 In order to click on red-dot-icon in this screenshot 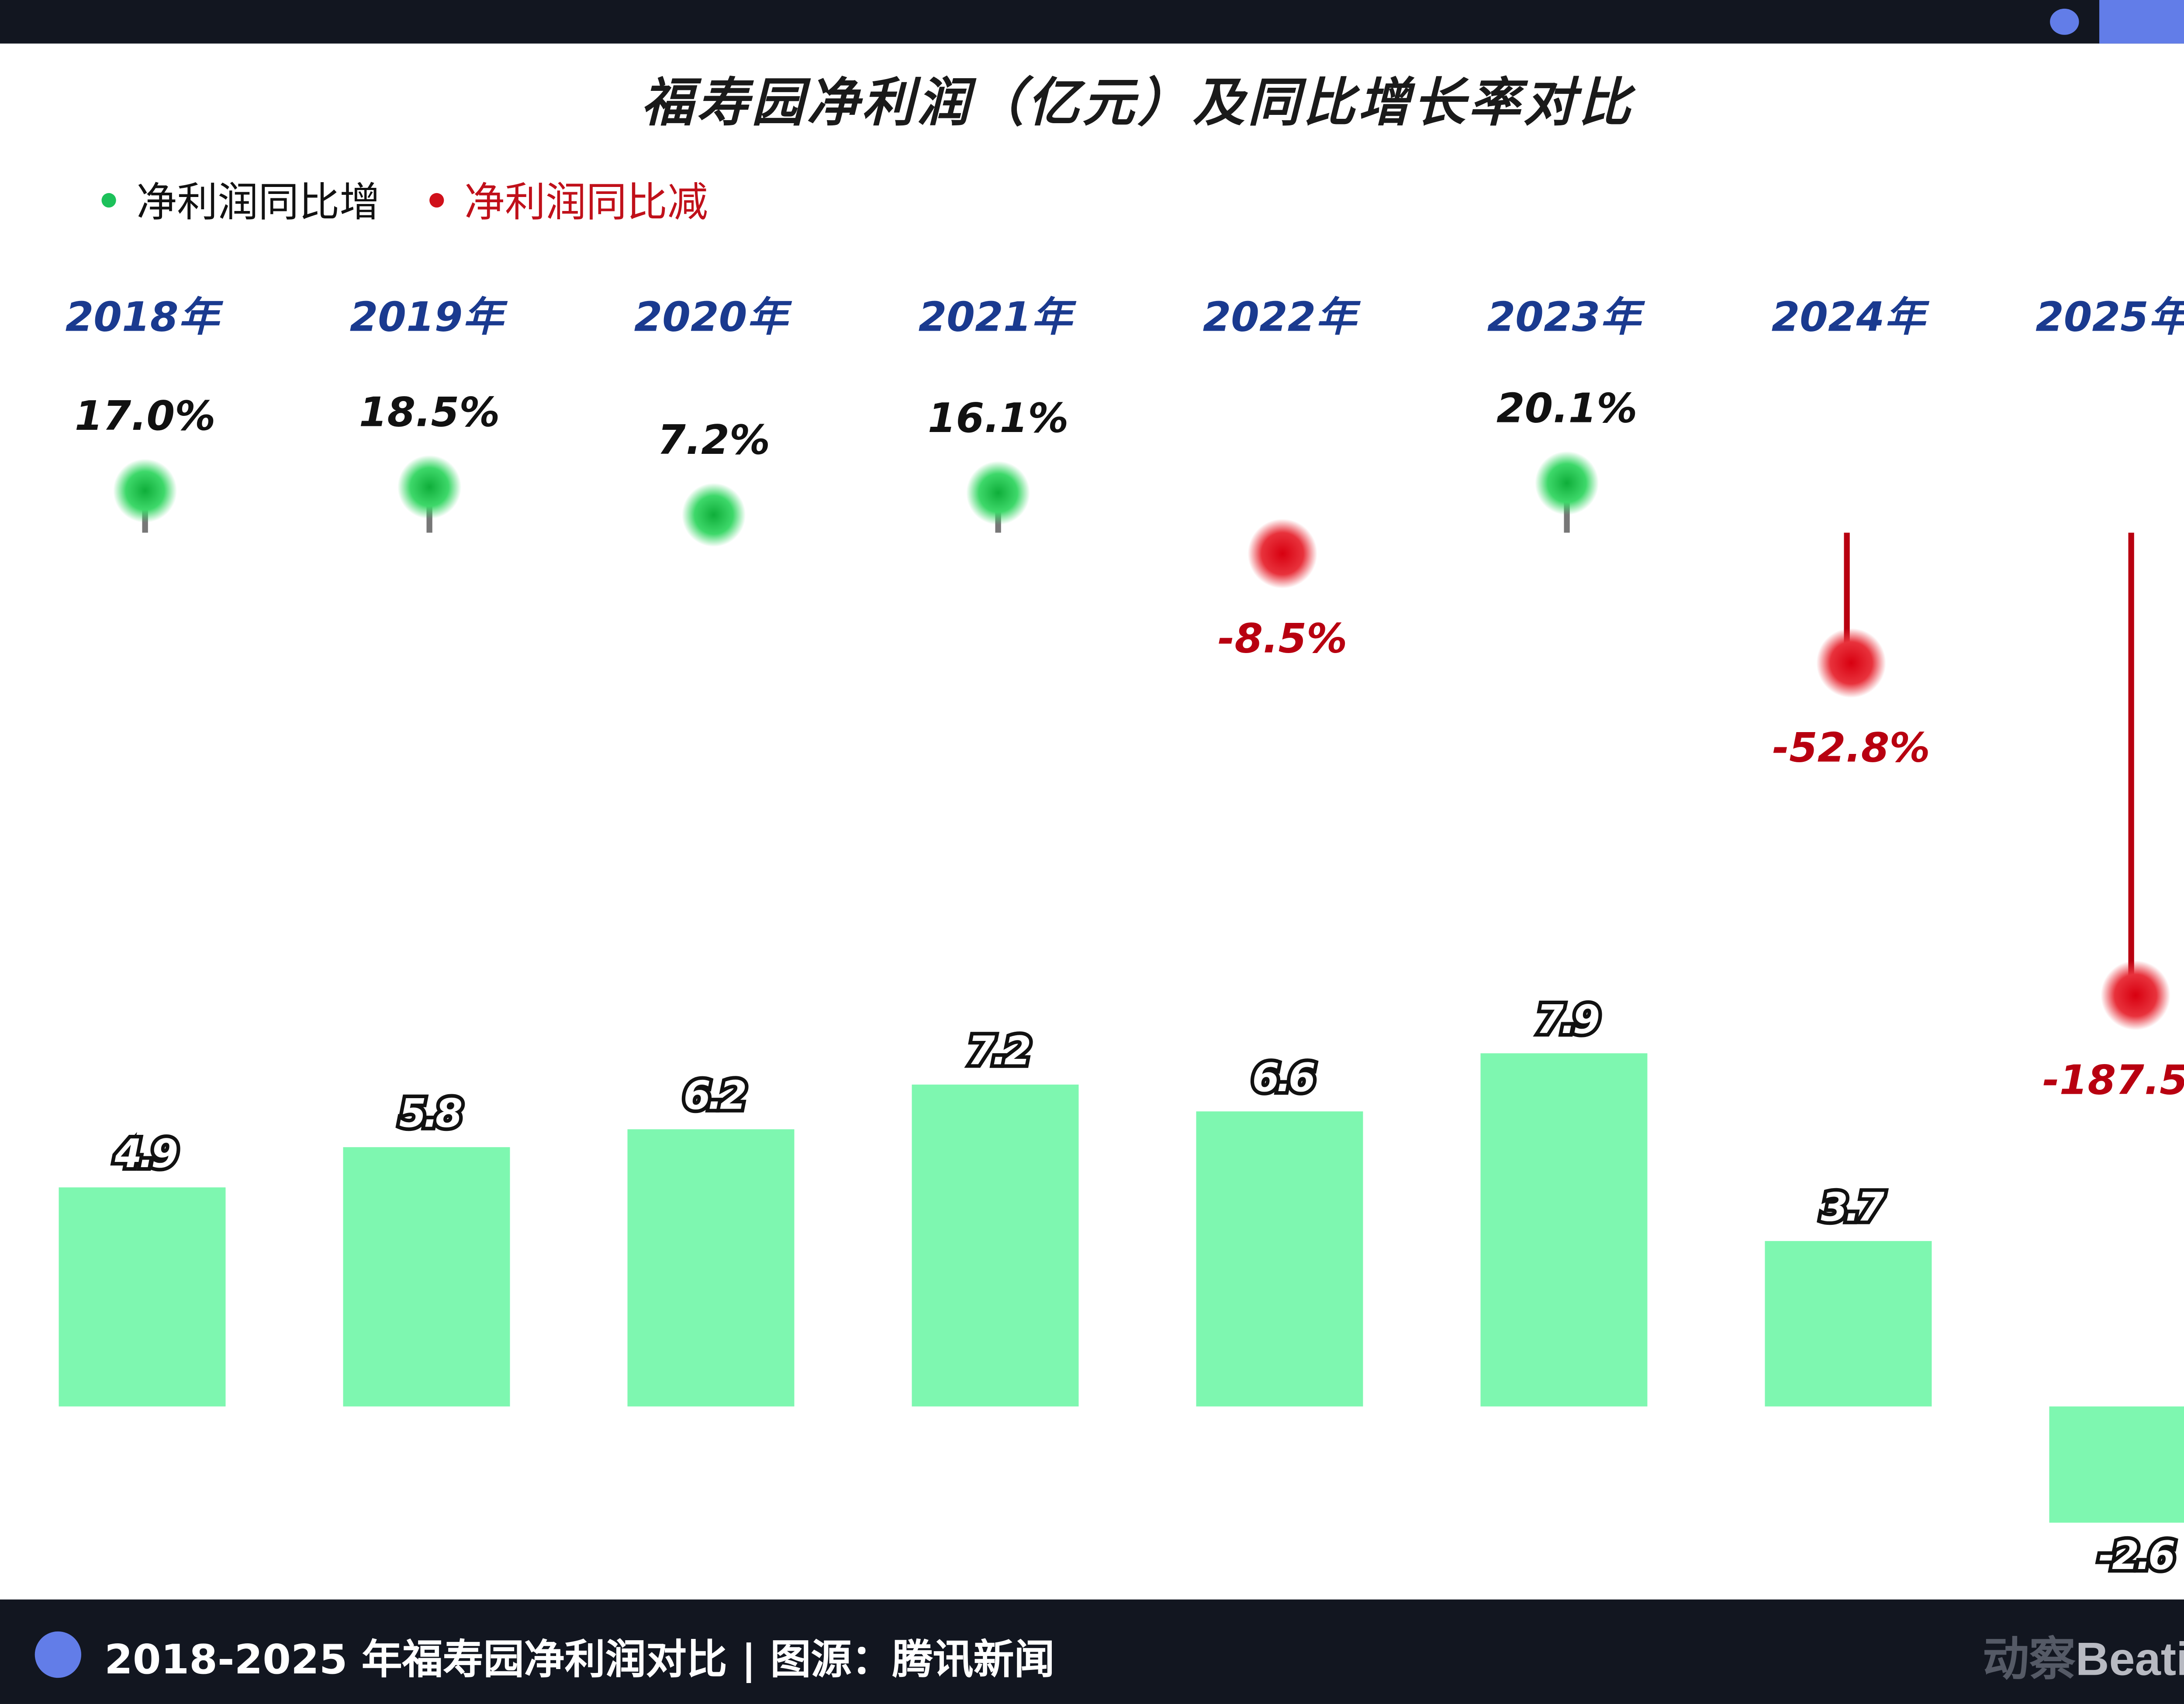, I will do `click(436, 200)`.